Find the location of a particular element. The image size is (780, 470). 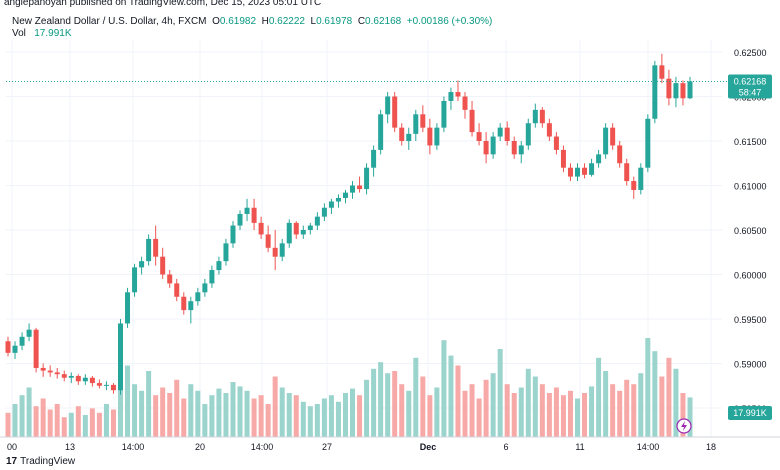

volume-label: Vol is located at coordinates (19, 33).